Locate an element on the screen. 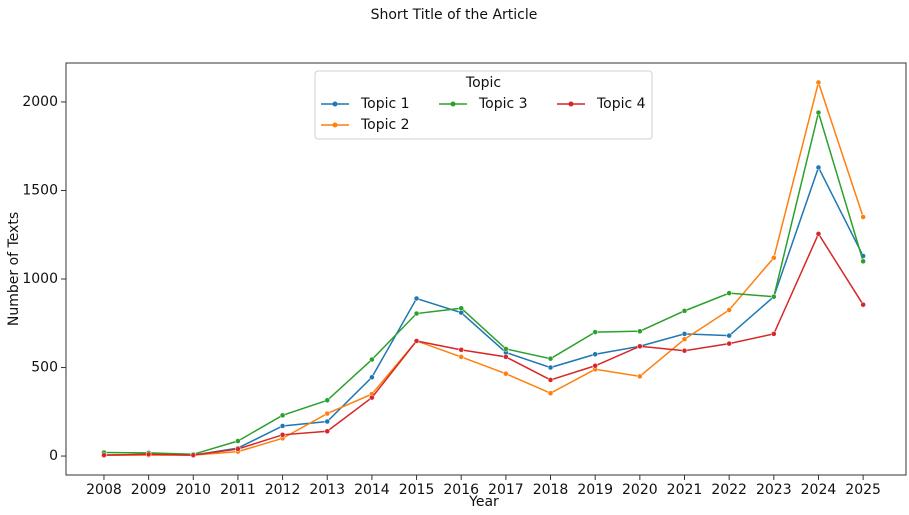  x-tick-label: 2025 is located at coordinates (863, 490).